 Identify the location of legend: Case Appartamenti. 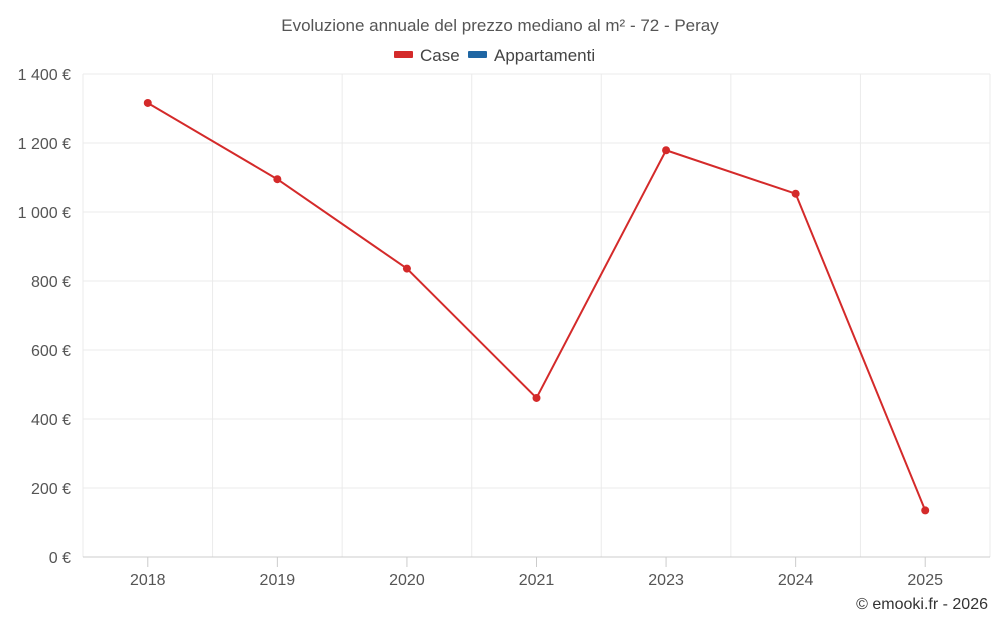
(494, 55).